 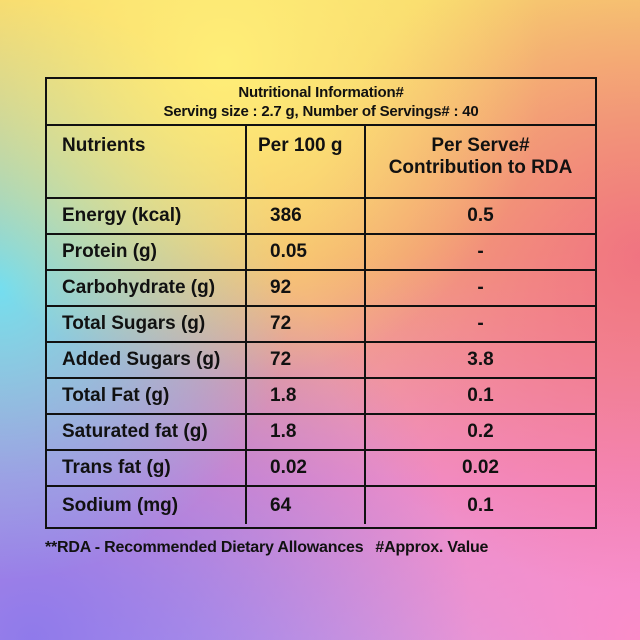 What do you see at coordinates (306, 216) in the screenshot?
I see `per-100g-value: 386` at bounding box center [306, 216].